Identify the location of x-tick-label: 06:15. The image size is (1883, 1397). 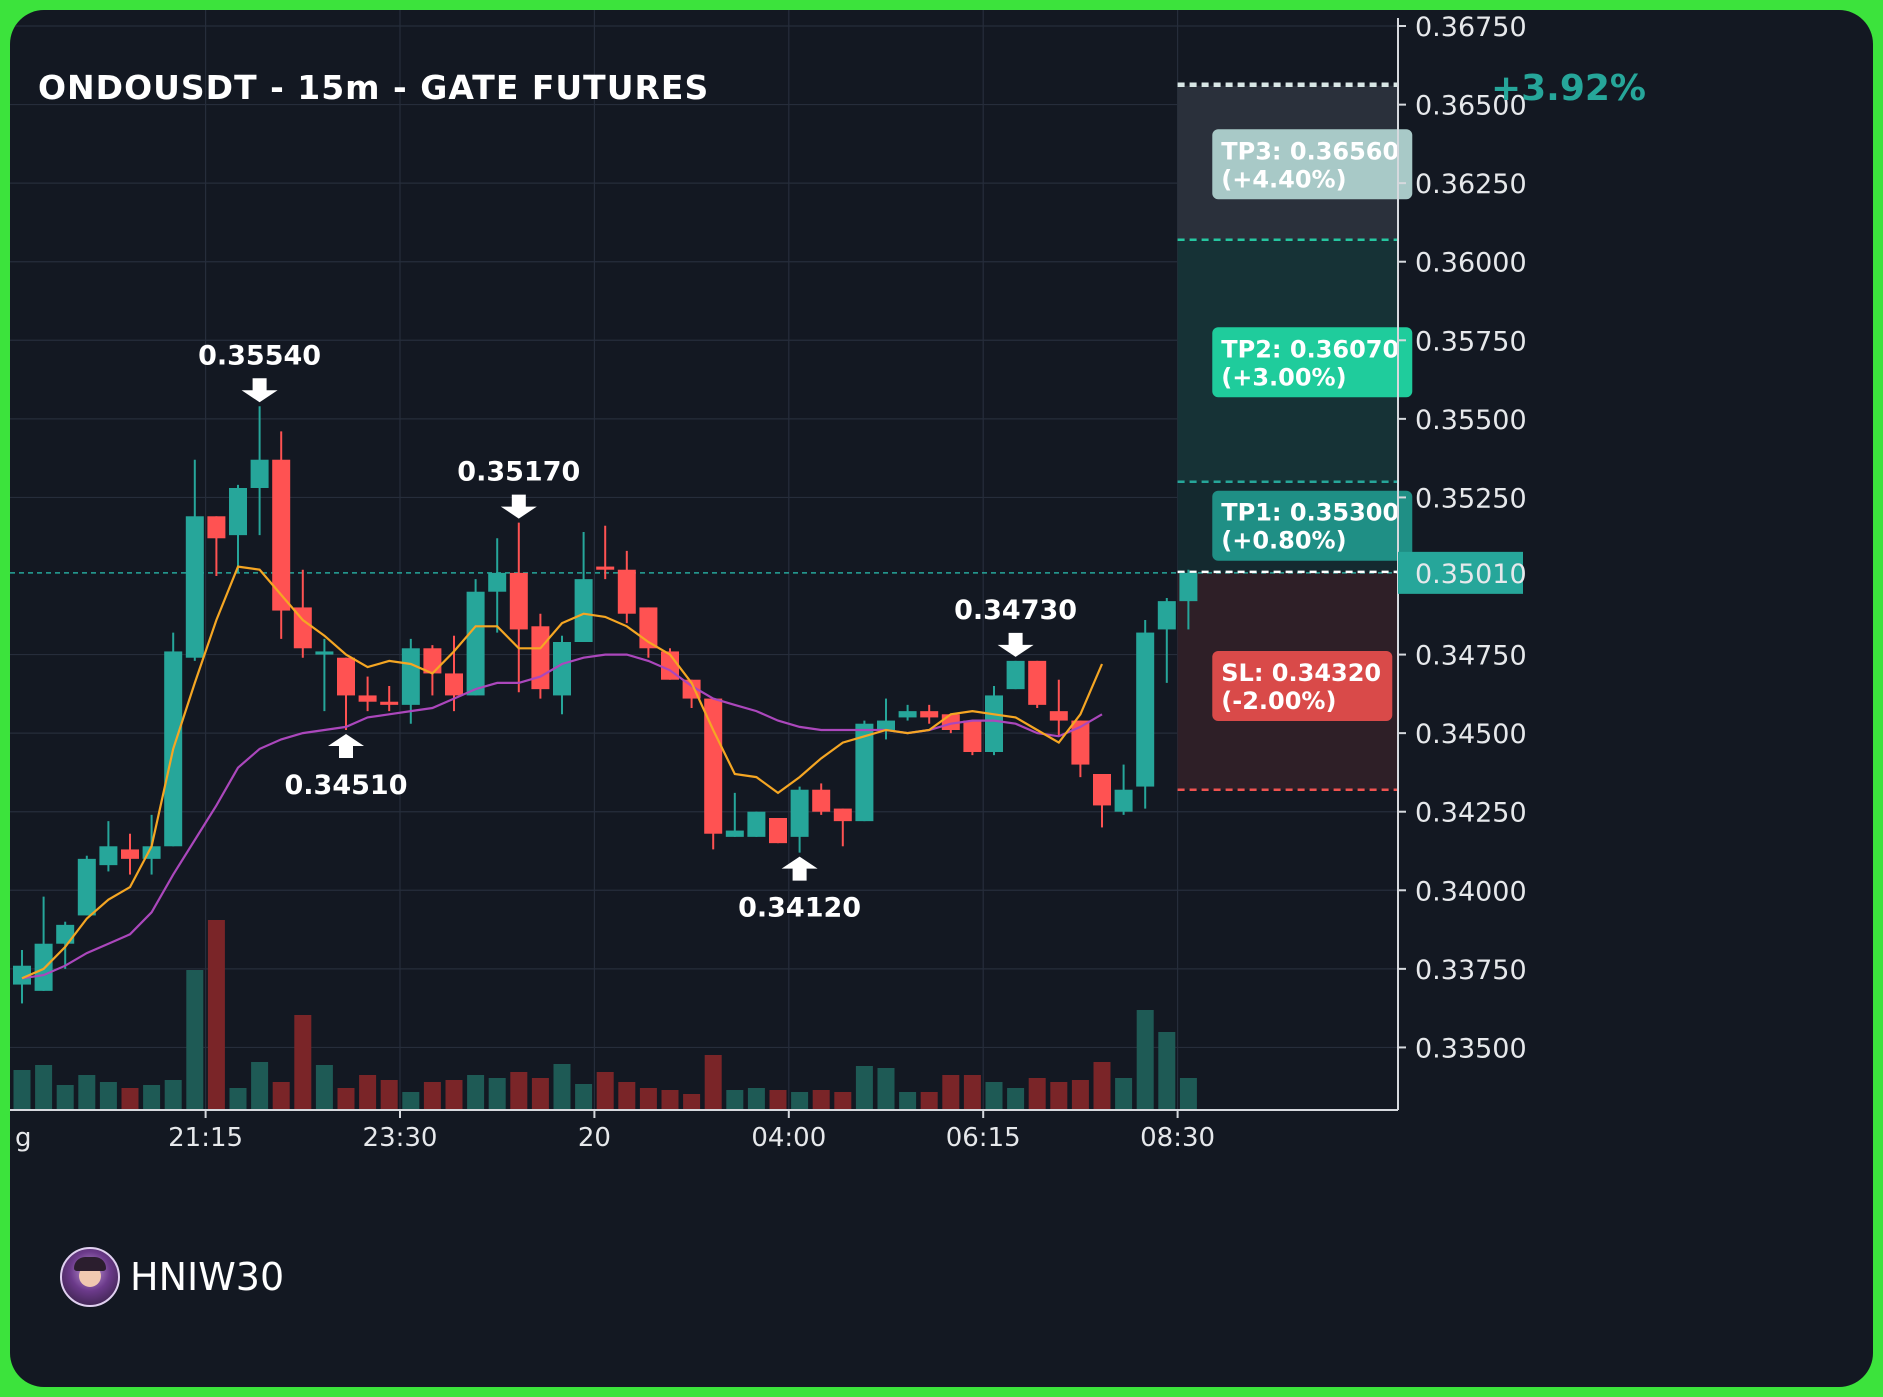
(983, 1138).